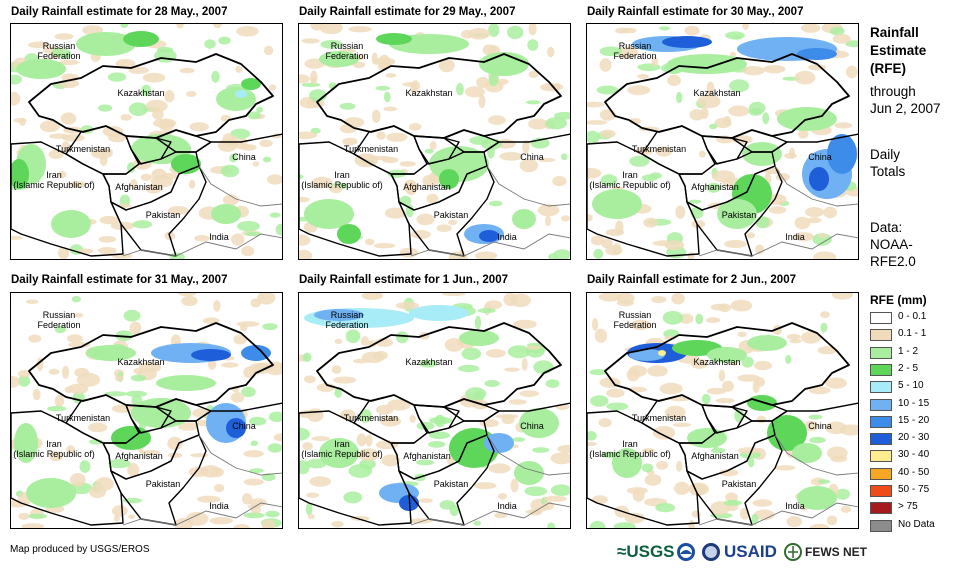 The width and height of the screenshot is (965, 570). I want to click on noaa-seal-icon, so click(686, 552).